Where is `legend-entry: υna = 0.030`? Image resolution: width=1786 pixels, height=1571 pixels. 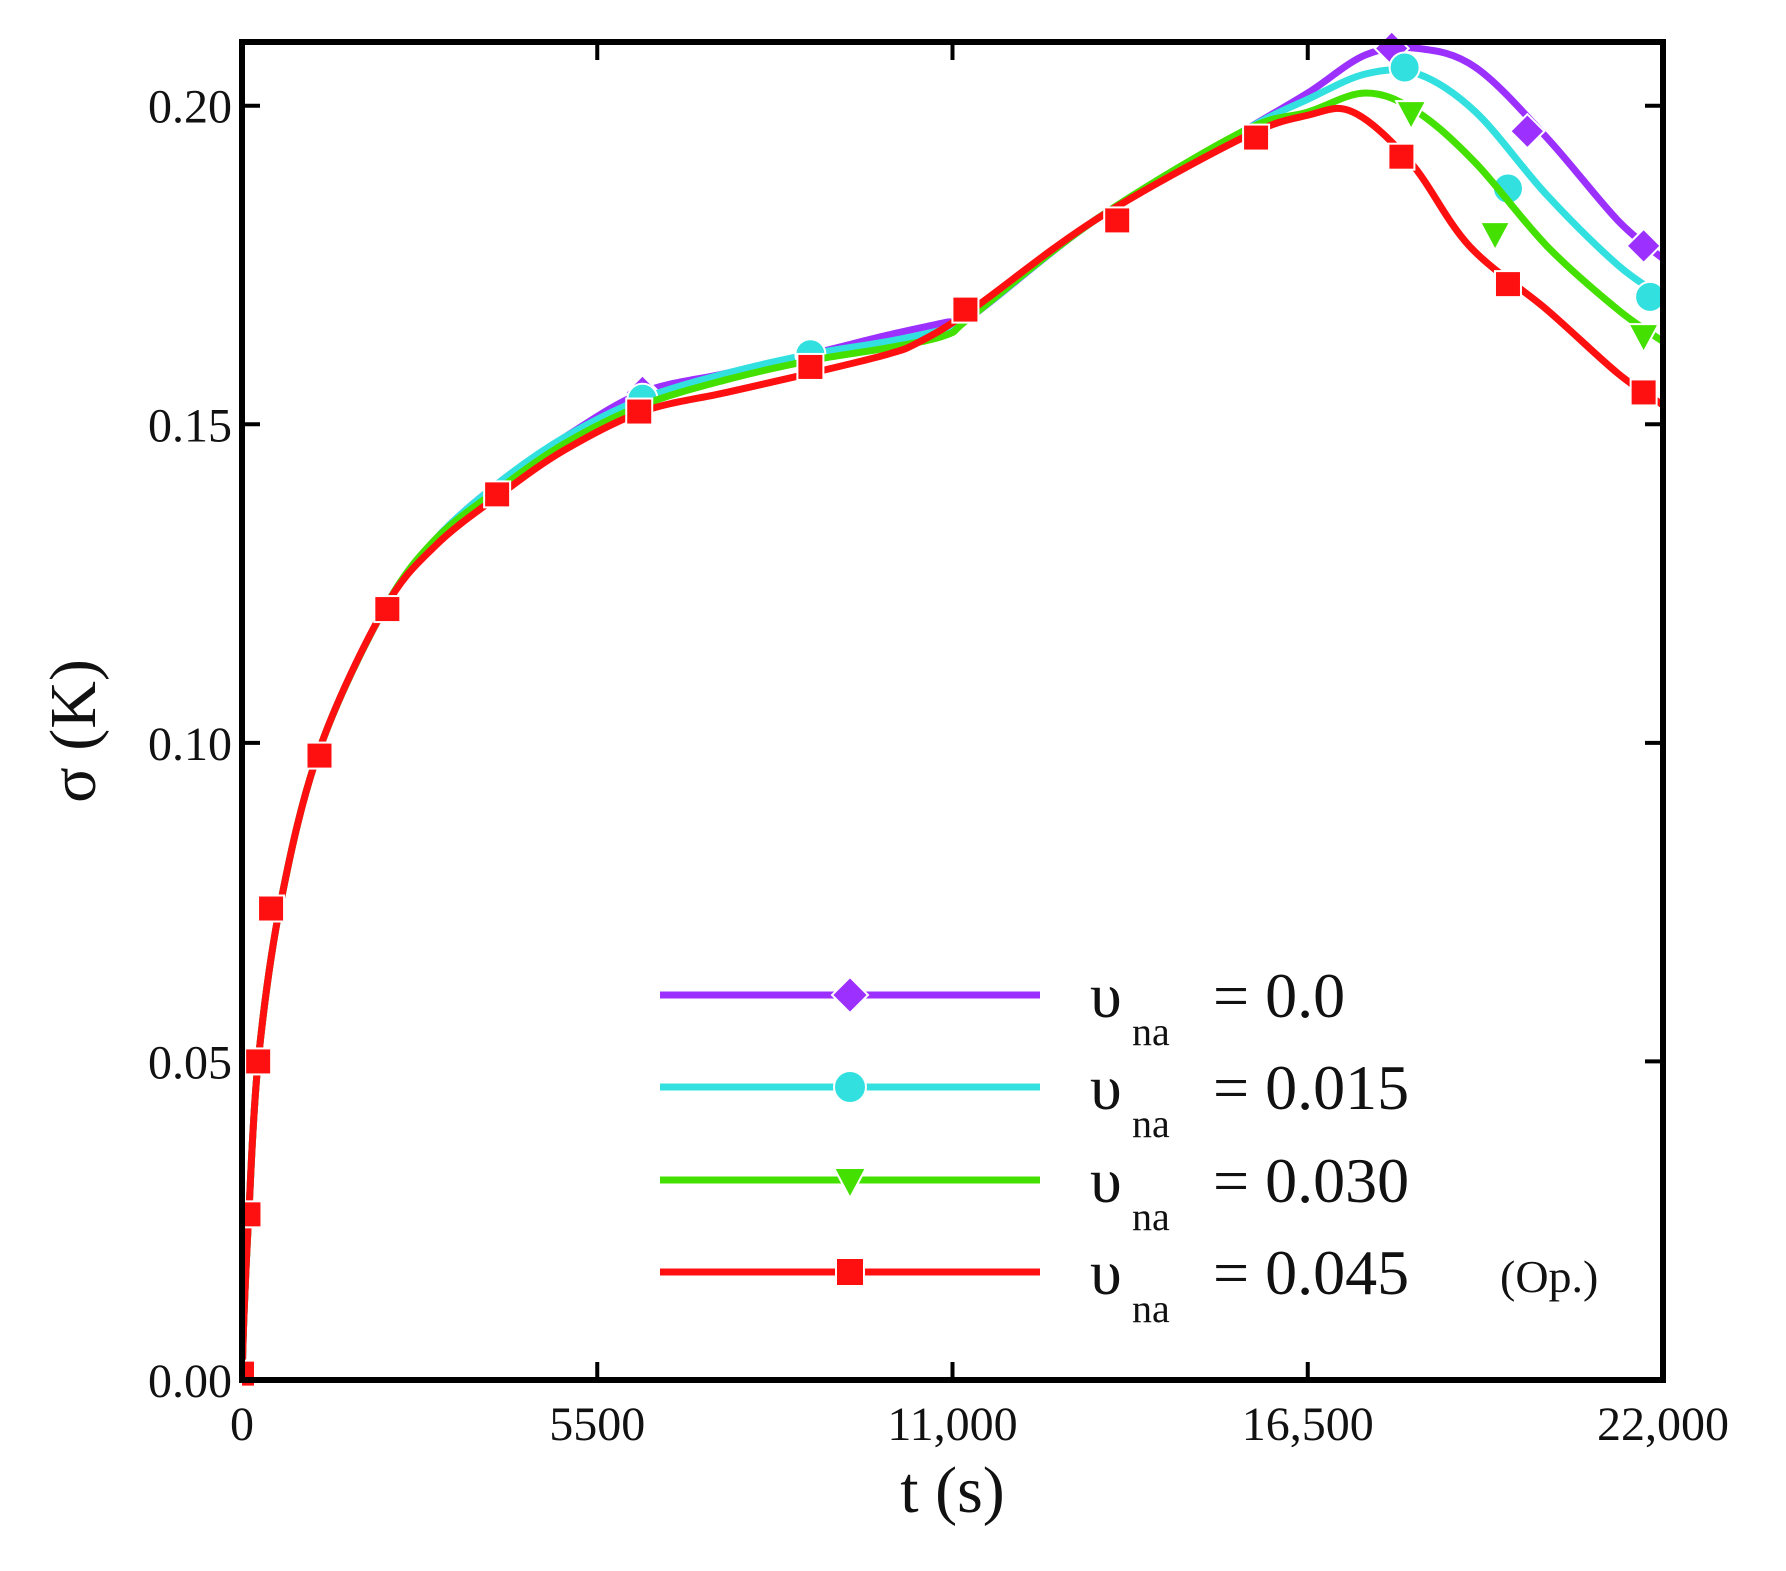 legend-entry: υna = 0.030 is located at coordinates (1034, 1192).